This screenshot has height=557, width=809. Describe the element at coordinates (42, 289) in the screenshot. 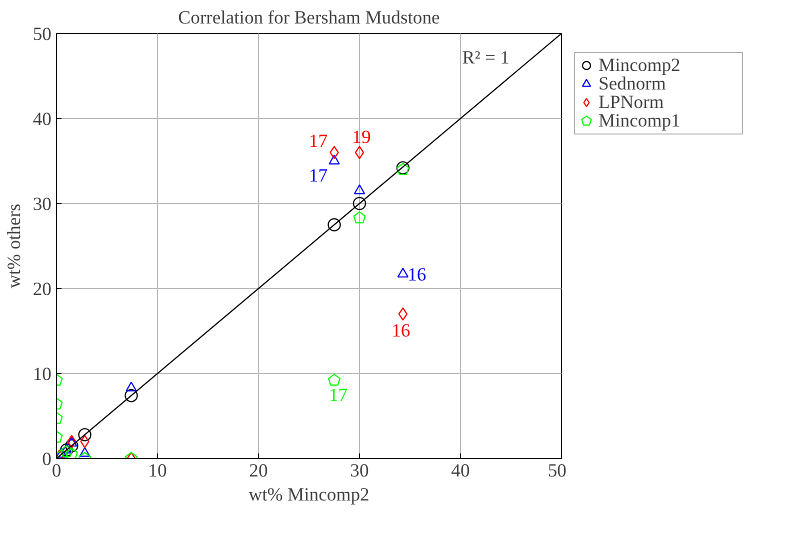

I see `y-tick-label: 20` at that location.